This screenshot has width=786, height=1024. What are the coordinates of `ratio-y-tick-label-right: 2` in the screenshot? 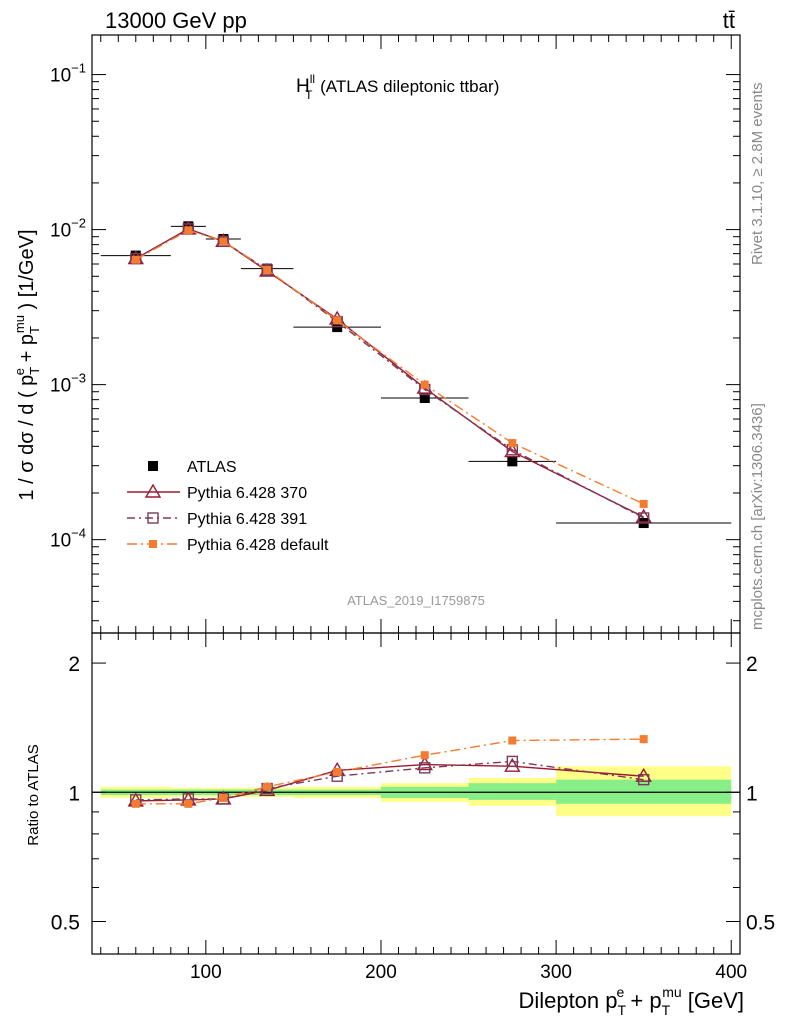 It's located at (752, 664).